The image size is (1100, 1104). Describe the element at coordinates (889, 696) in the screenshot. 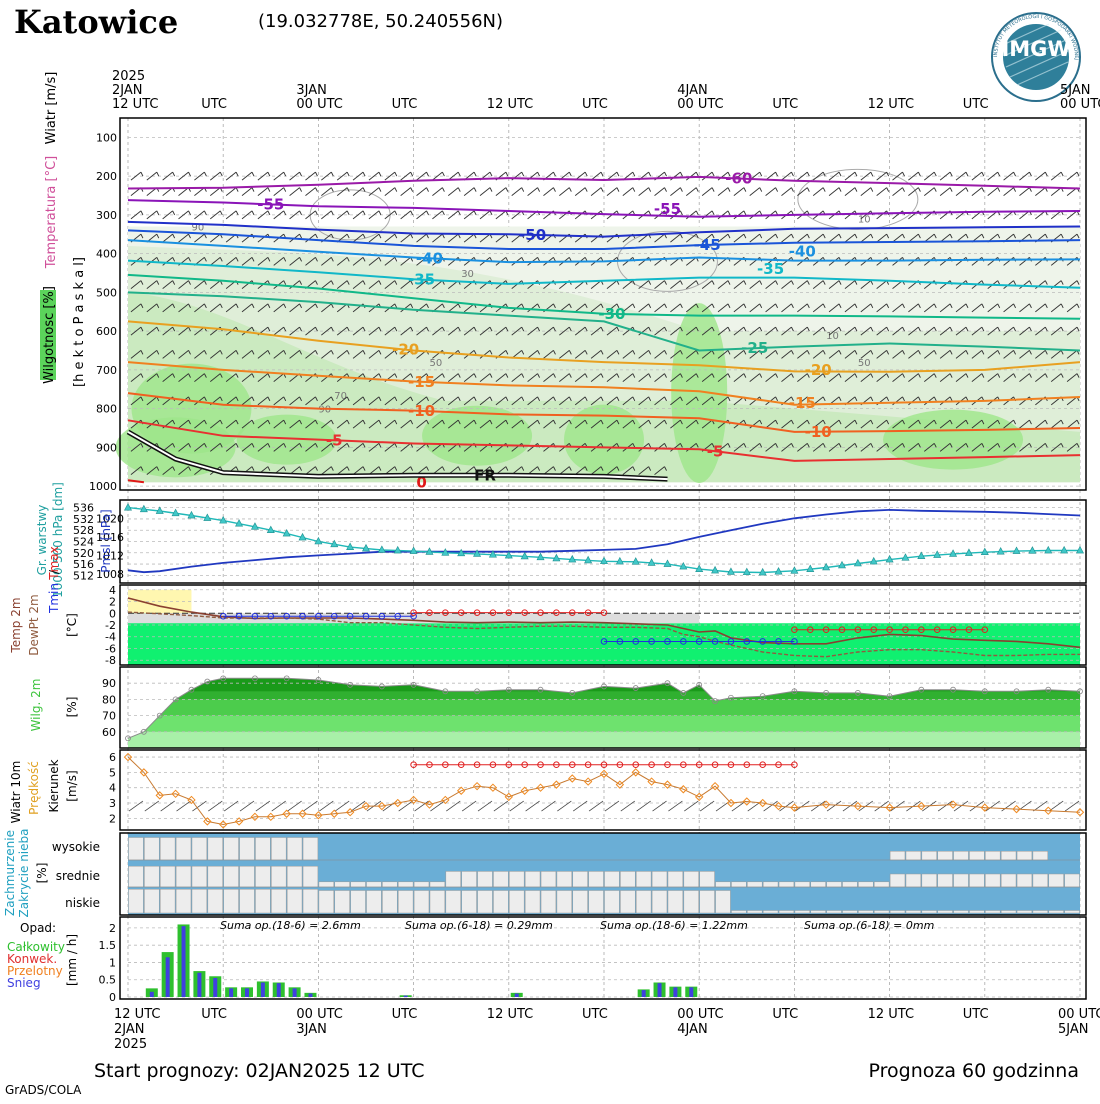

I see `humidity-marker` at that location.